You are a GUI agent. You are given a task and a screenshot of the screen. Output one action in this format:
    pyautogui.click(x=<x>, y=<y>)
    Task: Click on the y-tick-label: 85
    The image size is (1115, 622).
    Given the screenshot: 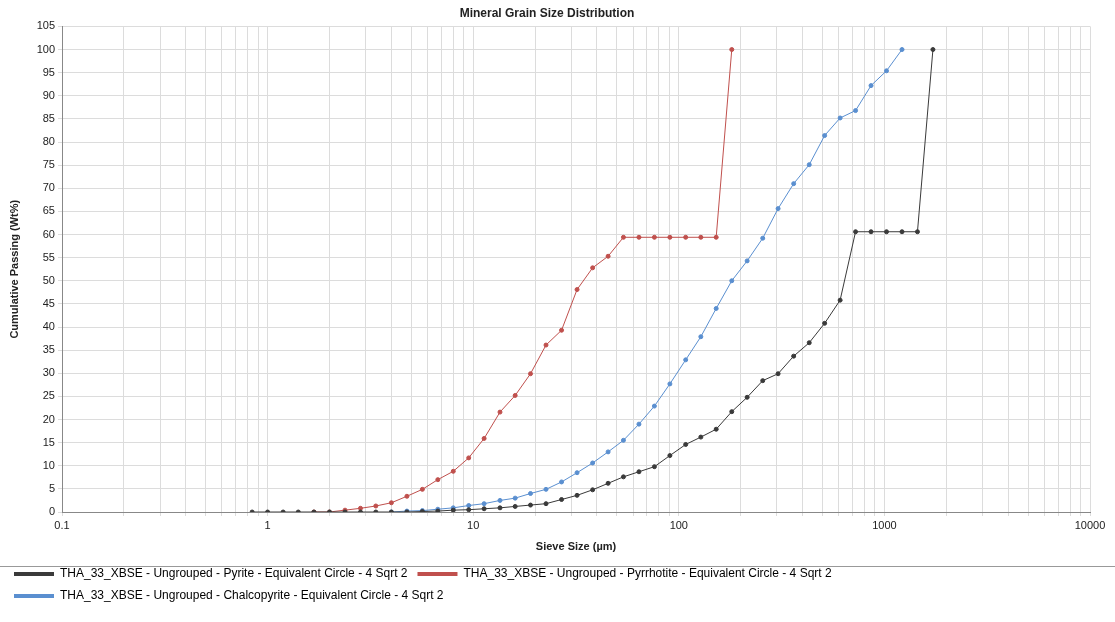 What is the action you would take?
    pyautogui.click(x=48, y=117)
    